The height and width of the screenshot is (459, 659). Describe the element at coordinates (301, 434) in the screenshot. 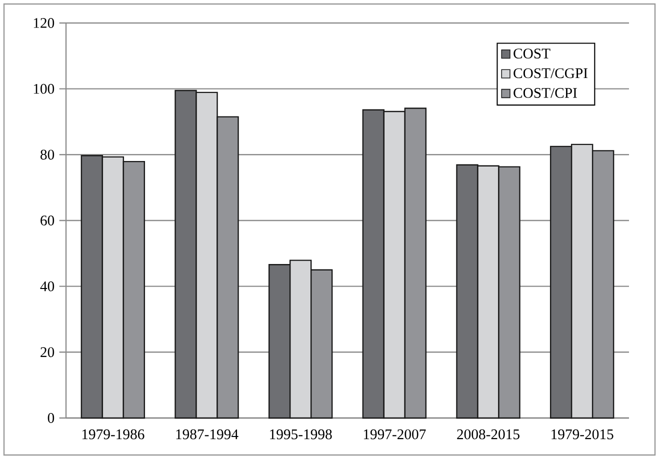

I see `x-tick-label: 1995-1998` at that location.